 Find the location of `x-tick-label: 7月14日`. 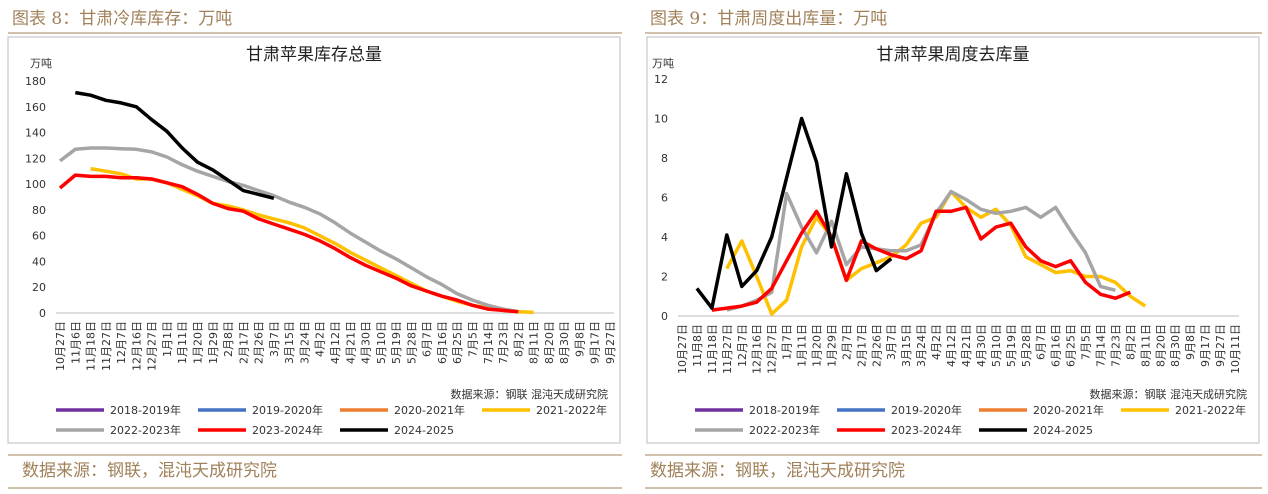

x-tick-label: 7月14日 is located at coordinates (1100, 345).